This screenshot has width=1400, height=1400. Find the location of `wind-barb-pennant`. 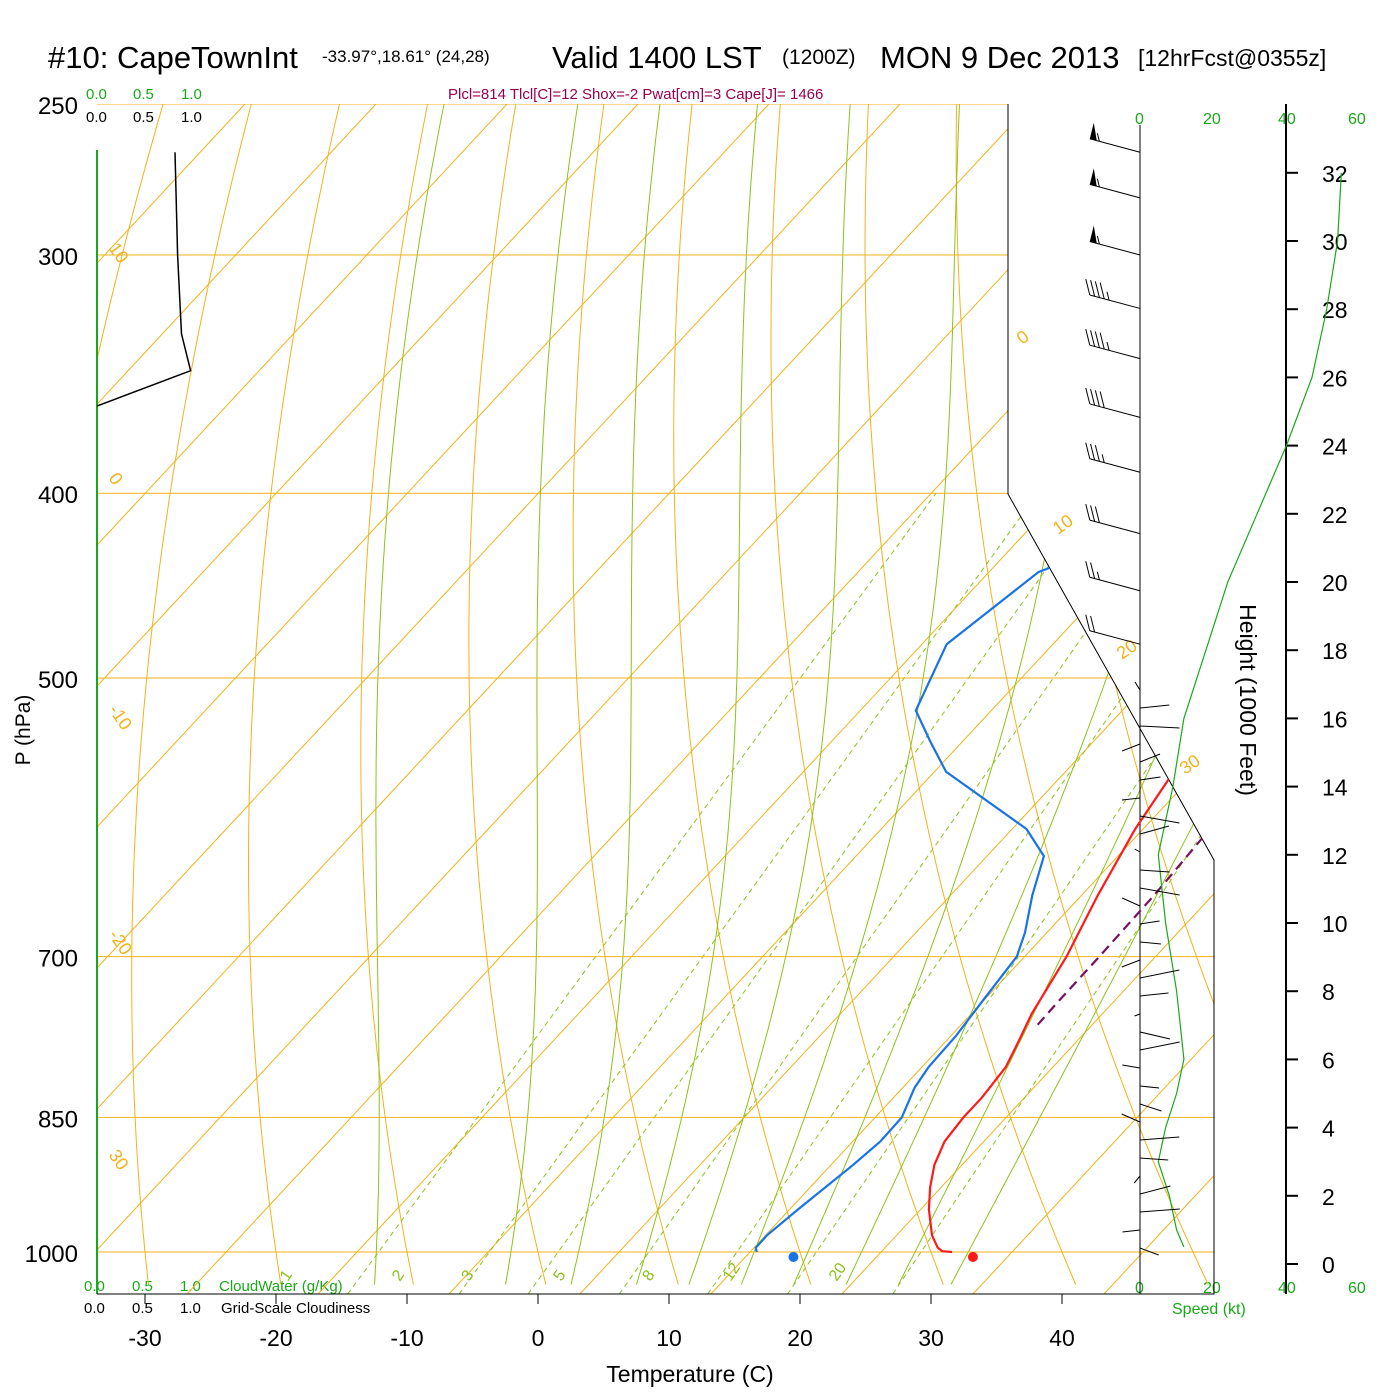

wind-barb-pennant is located at coordinates (1093, 131).